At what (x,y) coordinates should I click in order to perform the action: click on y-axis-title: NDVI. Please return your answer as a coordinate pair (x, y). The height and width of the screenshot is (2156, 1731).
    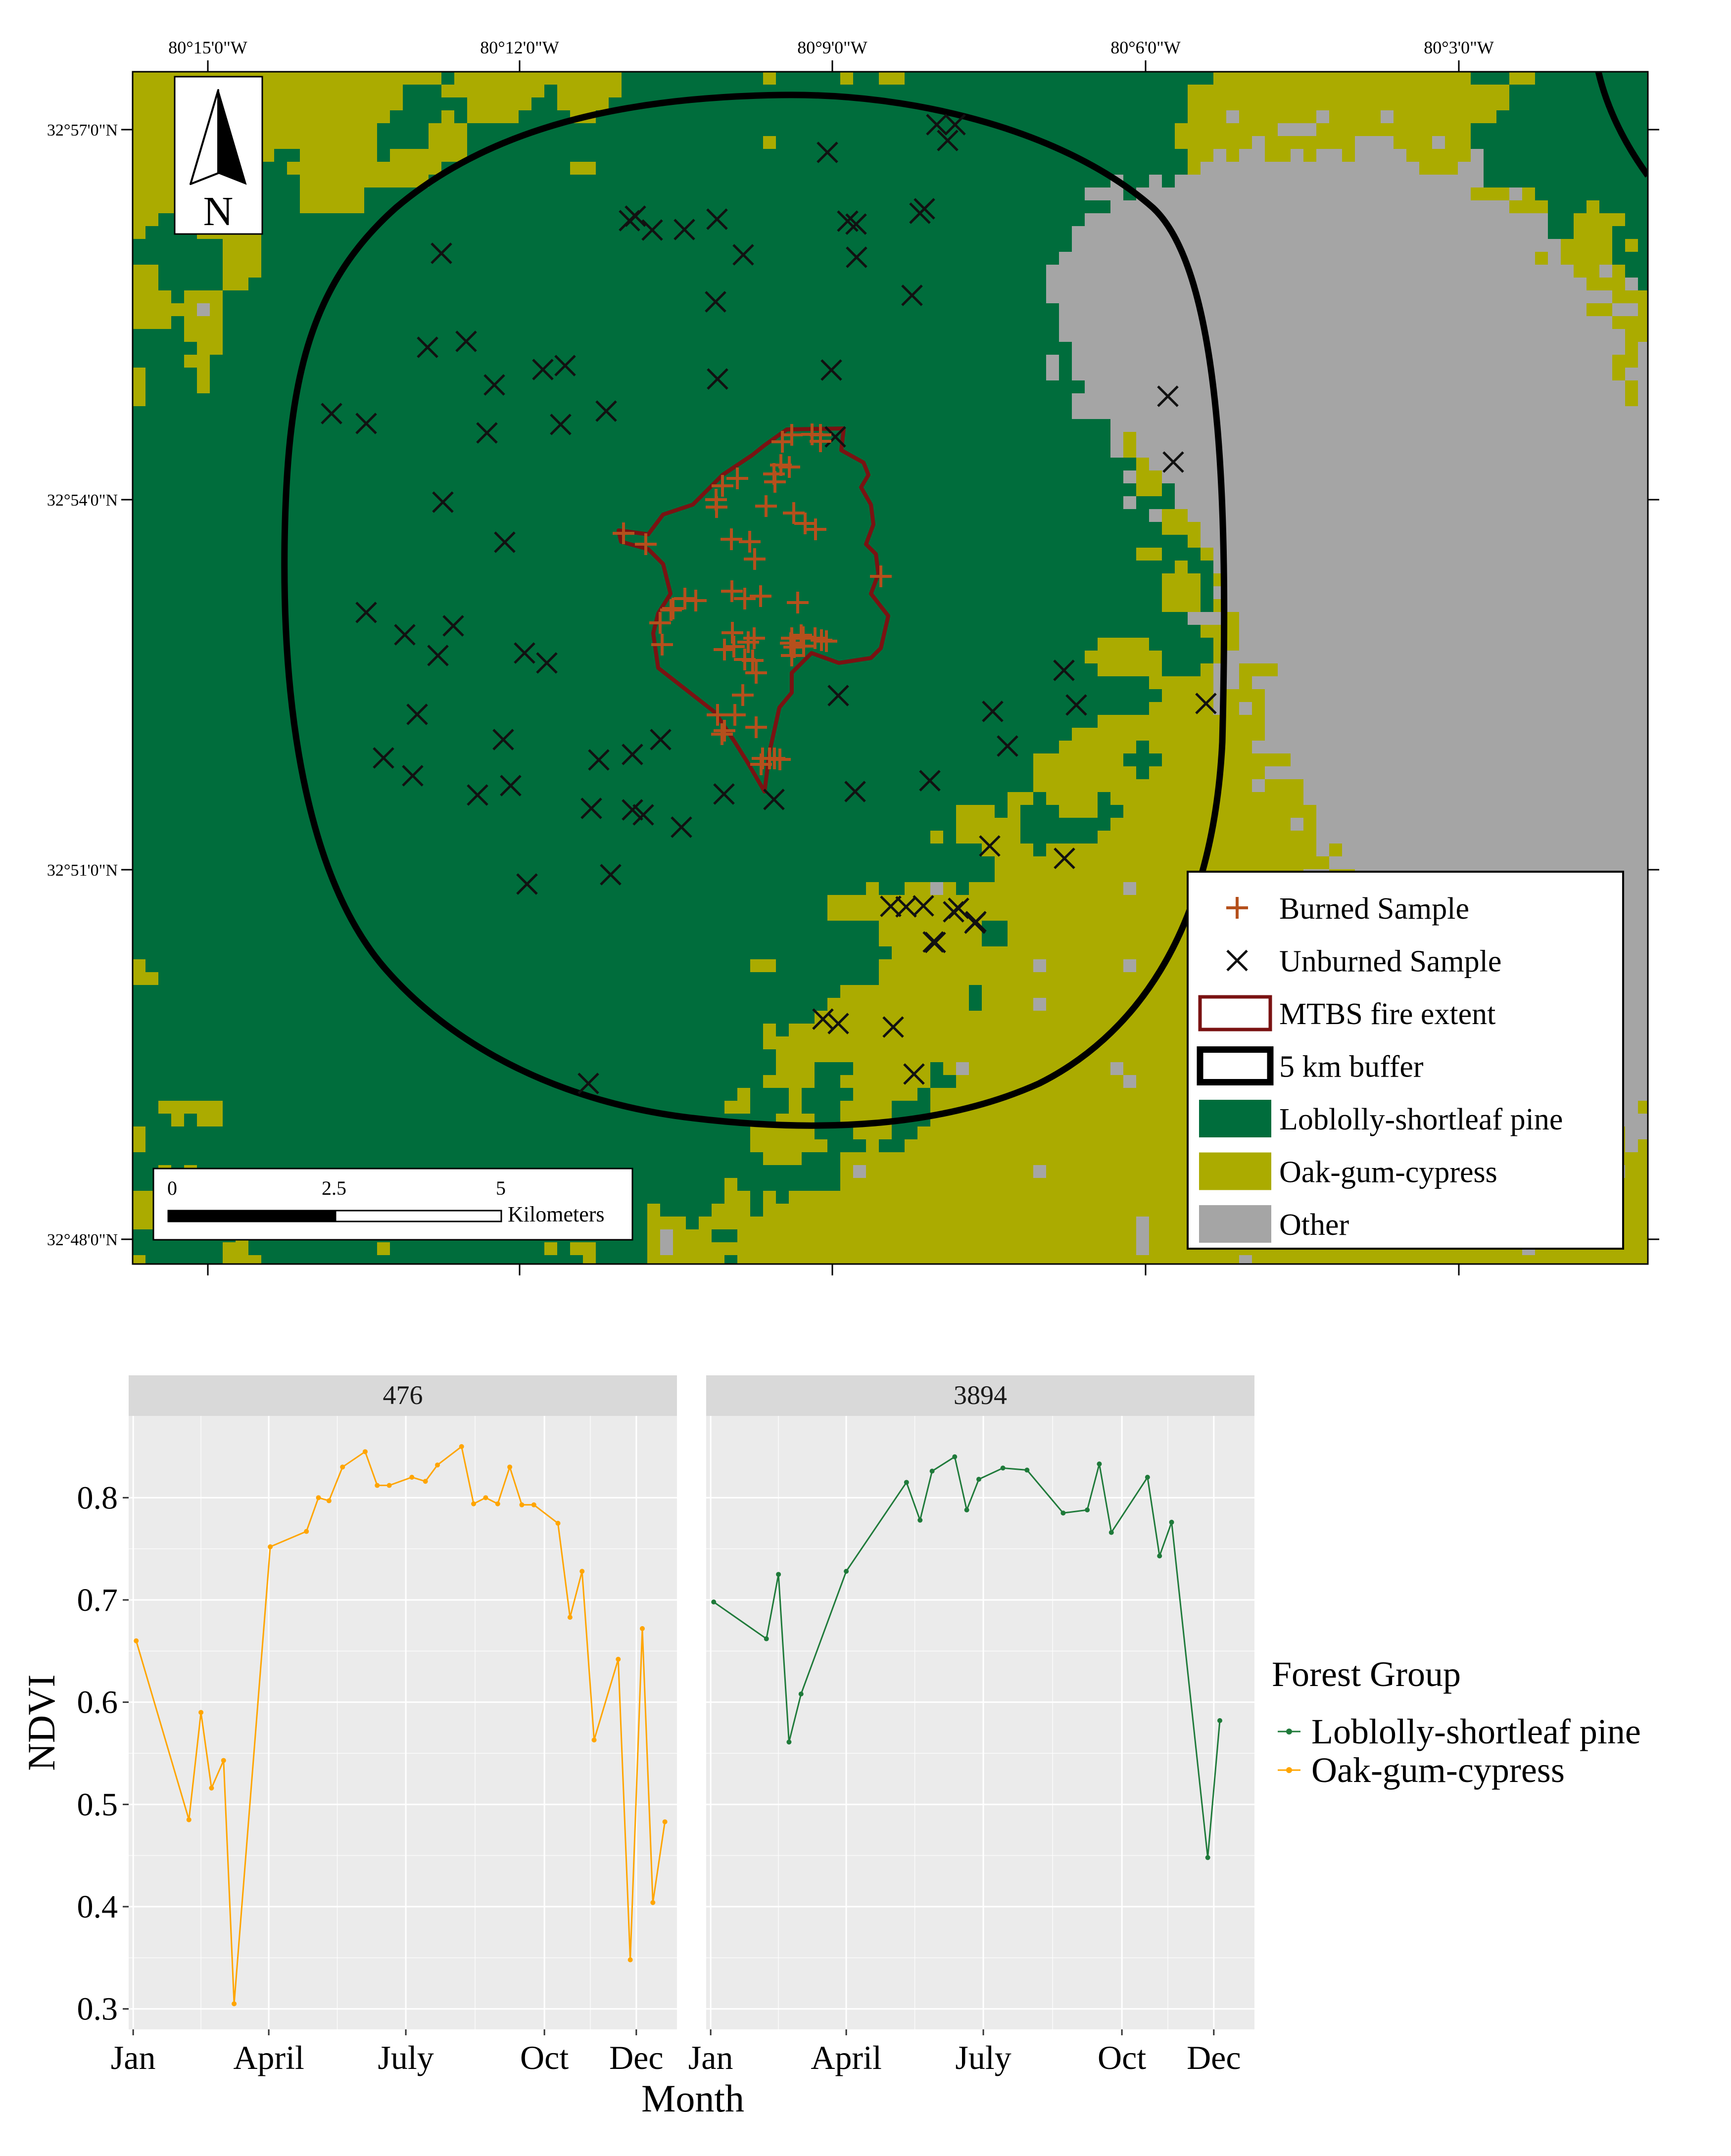
    Looking at the image, I should click on (41, 1723).